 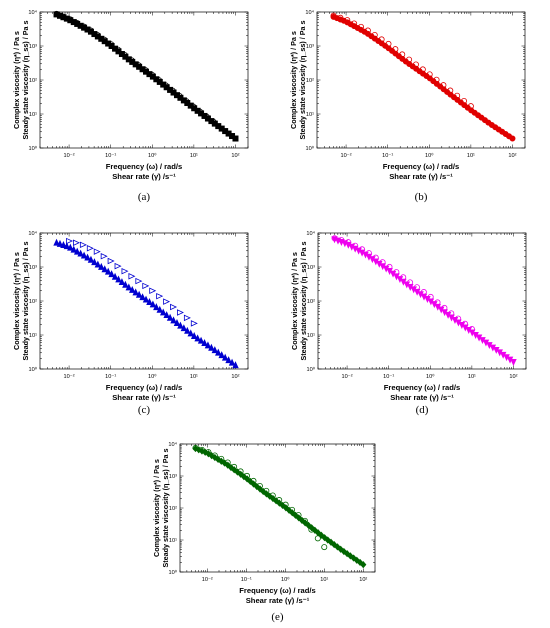 I want to click on x-tick-label: 10⁰, so click(x=430, y=376).